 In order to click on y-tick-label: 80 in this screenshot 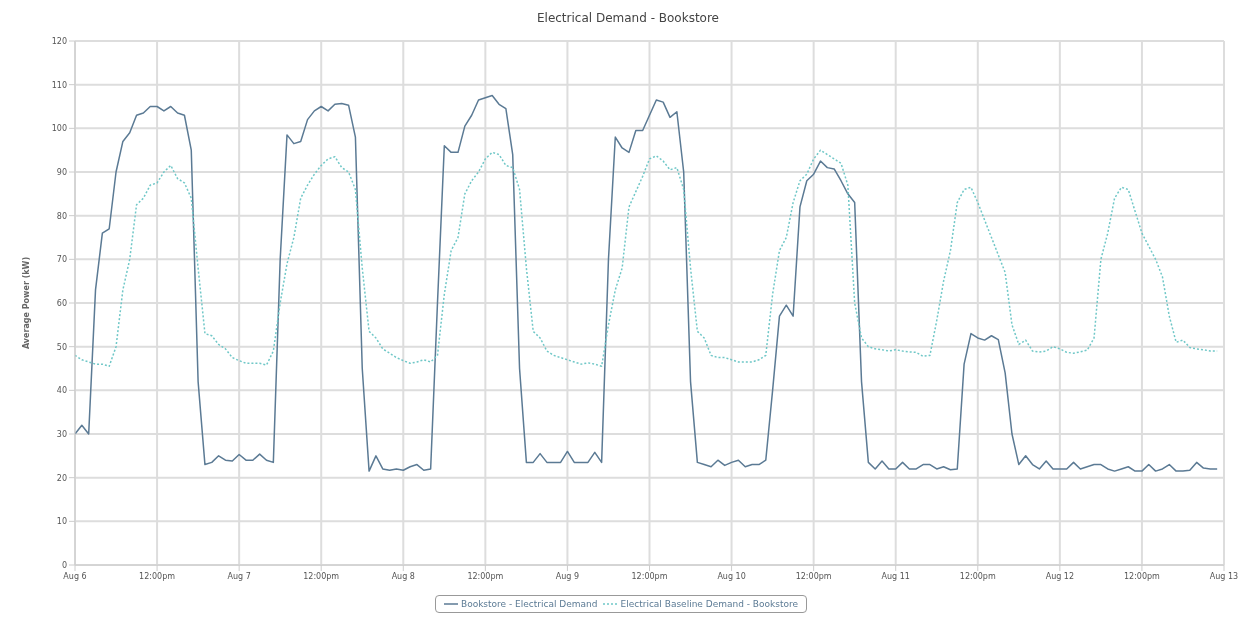, I will do `click(61, 216)`.